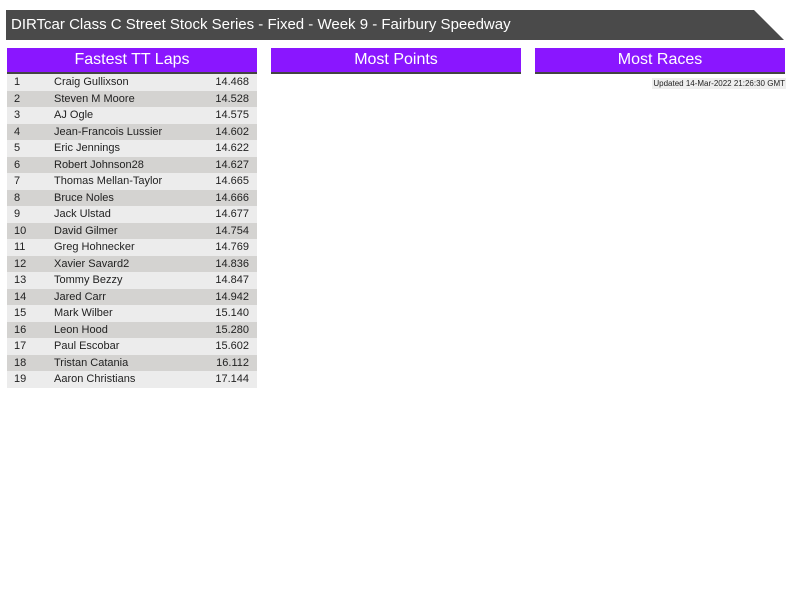 The height and width of the screenshot is (600, 800). I want to click on cell-time: 16.112, so click(232, 362).